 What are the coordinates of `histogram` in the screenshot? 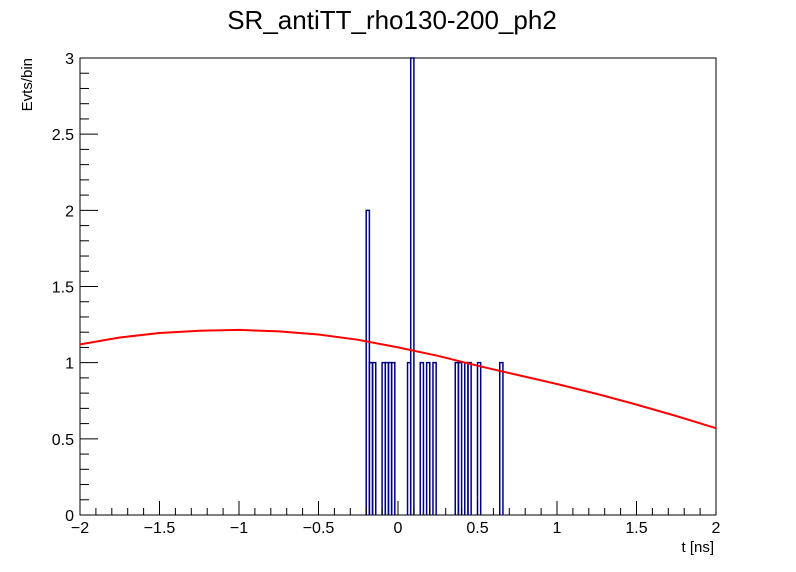 It's located at (434, 286).